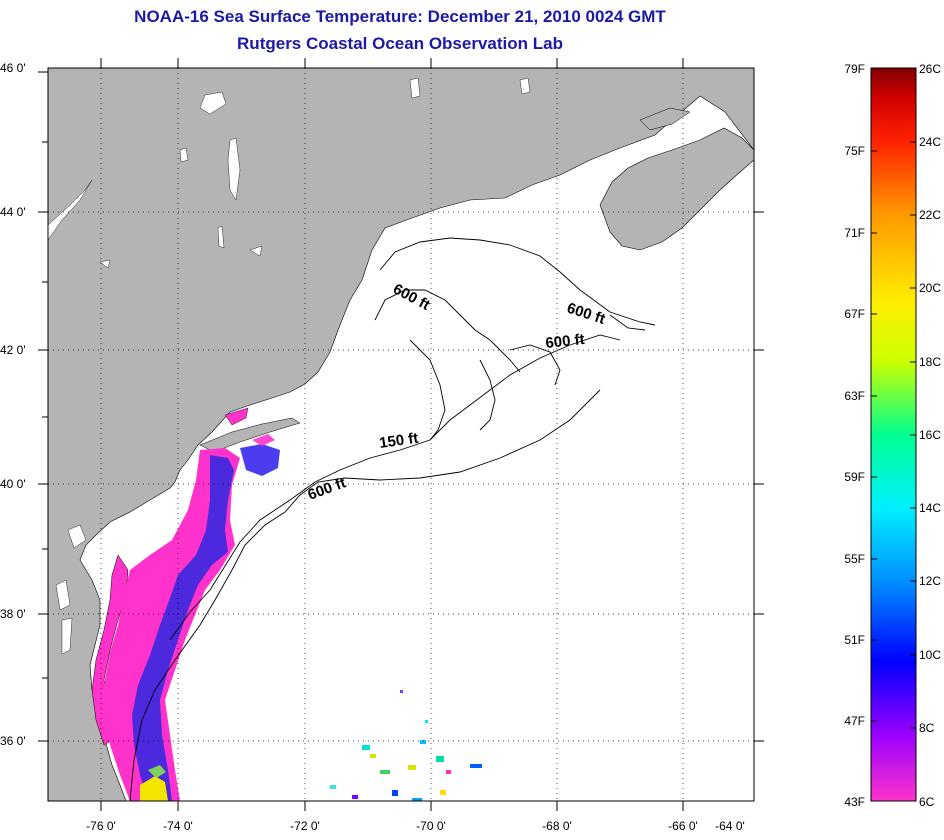  I want to click on colorbar-c-14: 14C, so click(930, 508).